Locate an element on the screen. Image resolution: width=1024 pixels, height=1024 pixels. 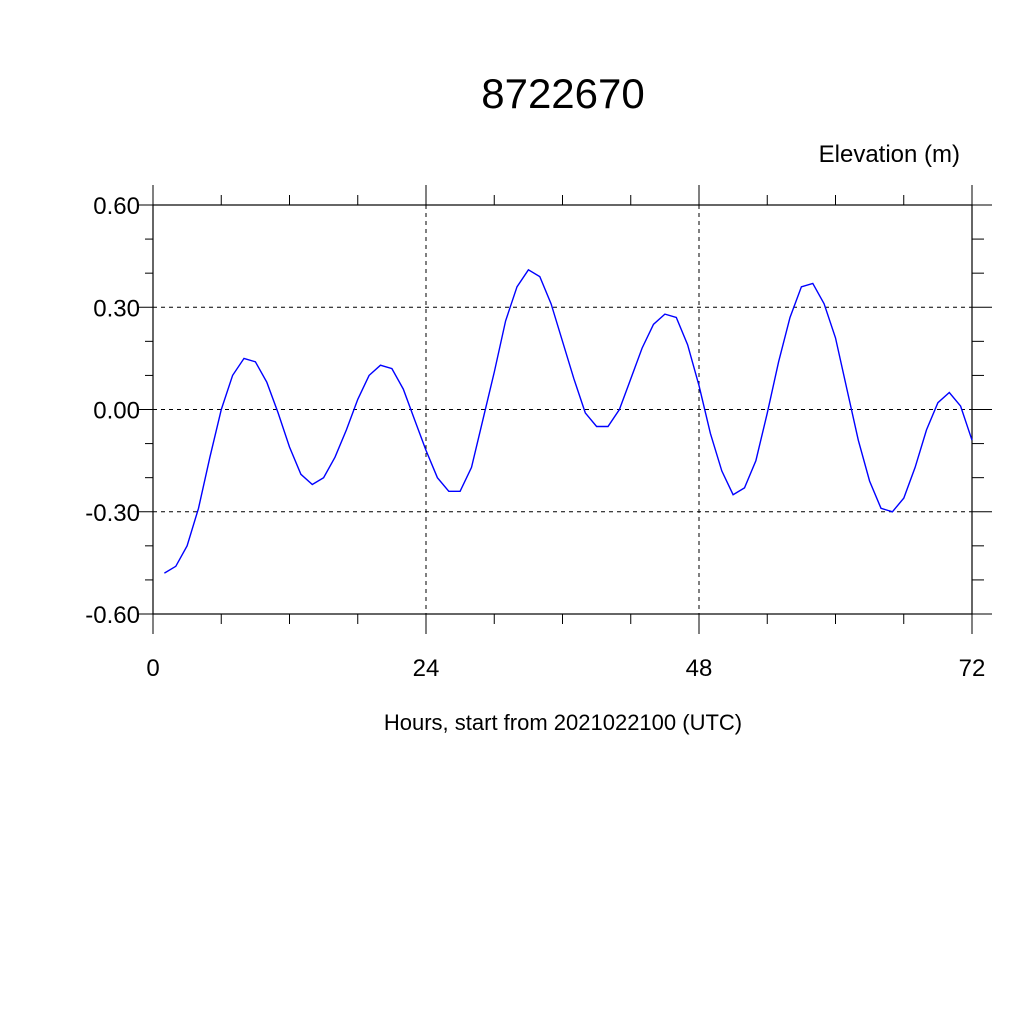
y-tick-label: -0.60 is located at coordinates (112, 615).